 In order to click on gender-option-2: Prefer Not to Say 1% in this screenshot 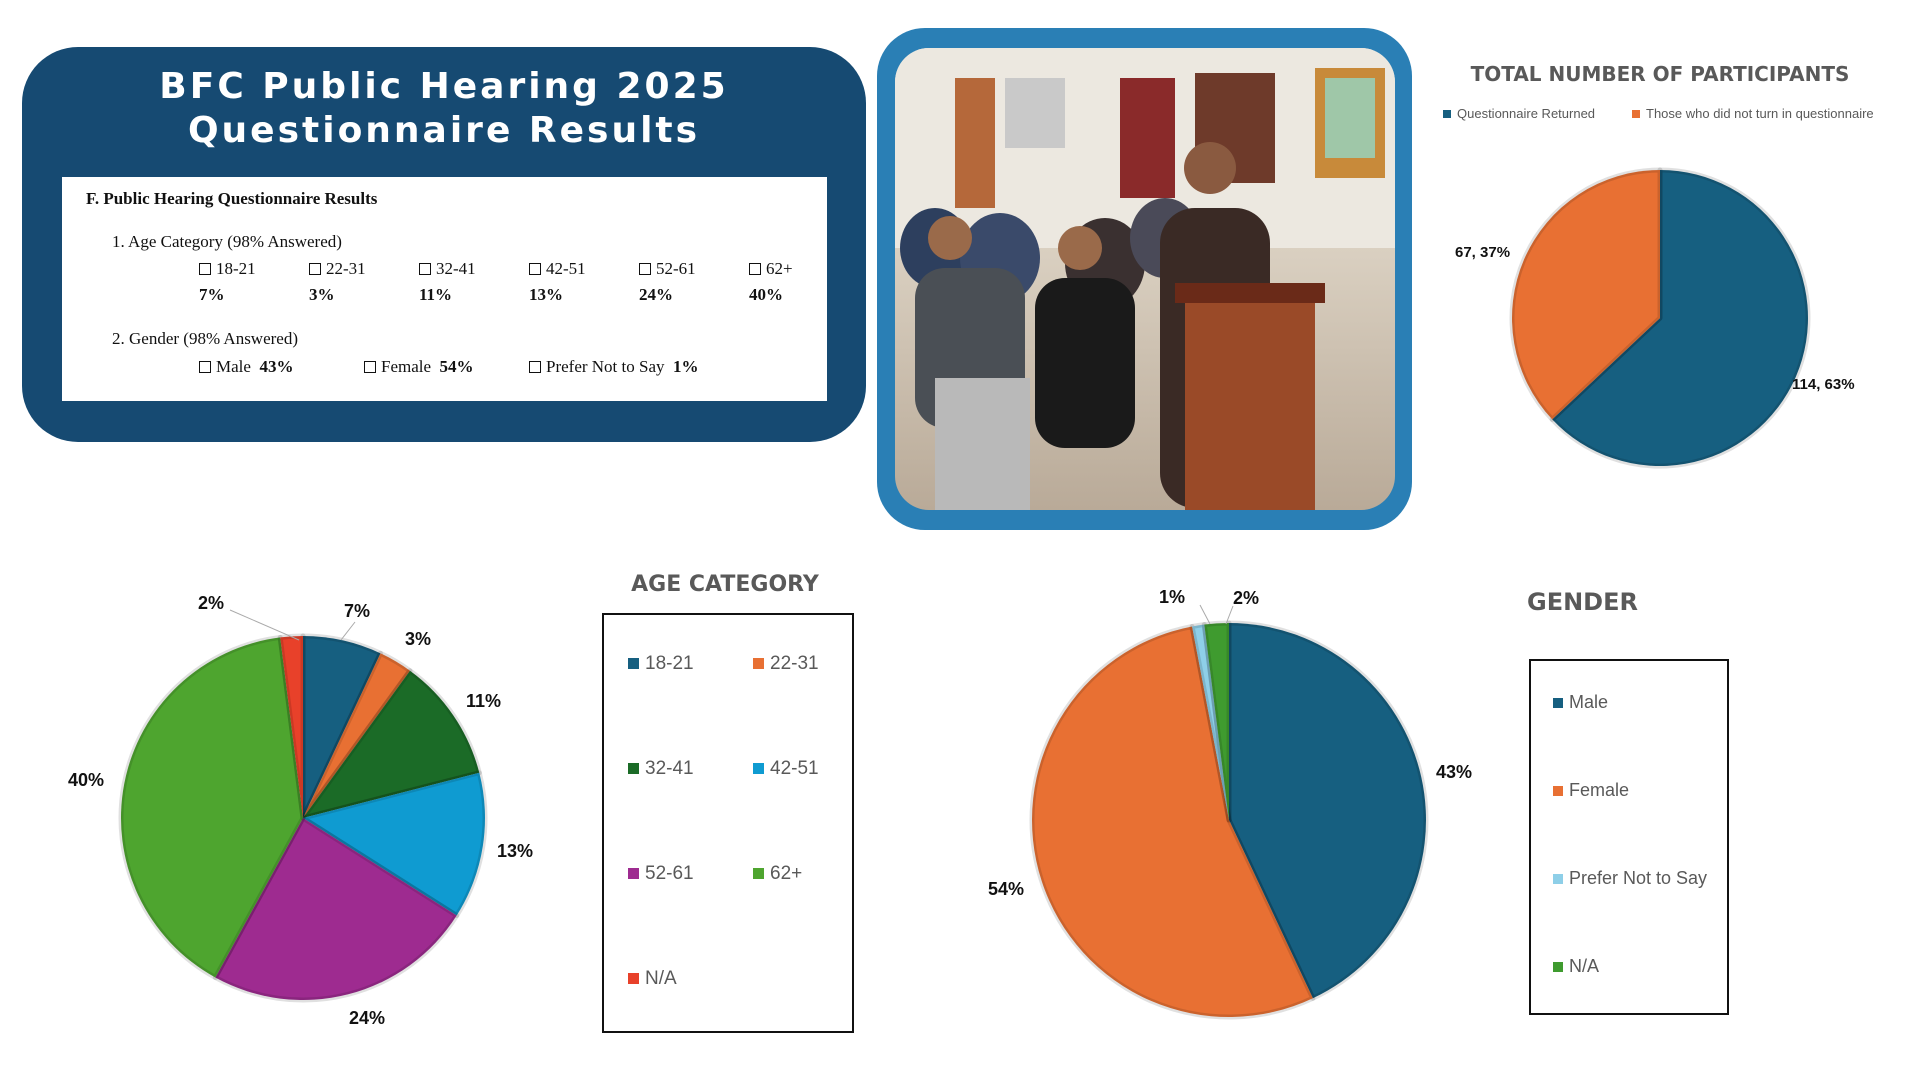, I will do `click(614, 367)`.